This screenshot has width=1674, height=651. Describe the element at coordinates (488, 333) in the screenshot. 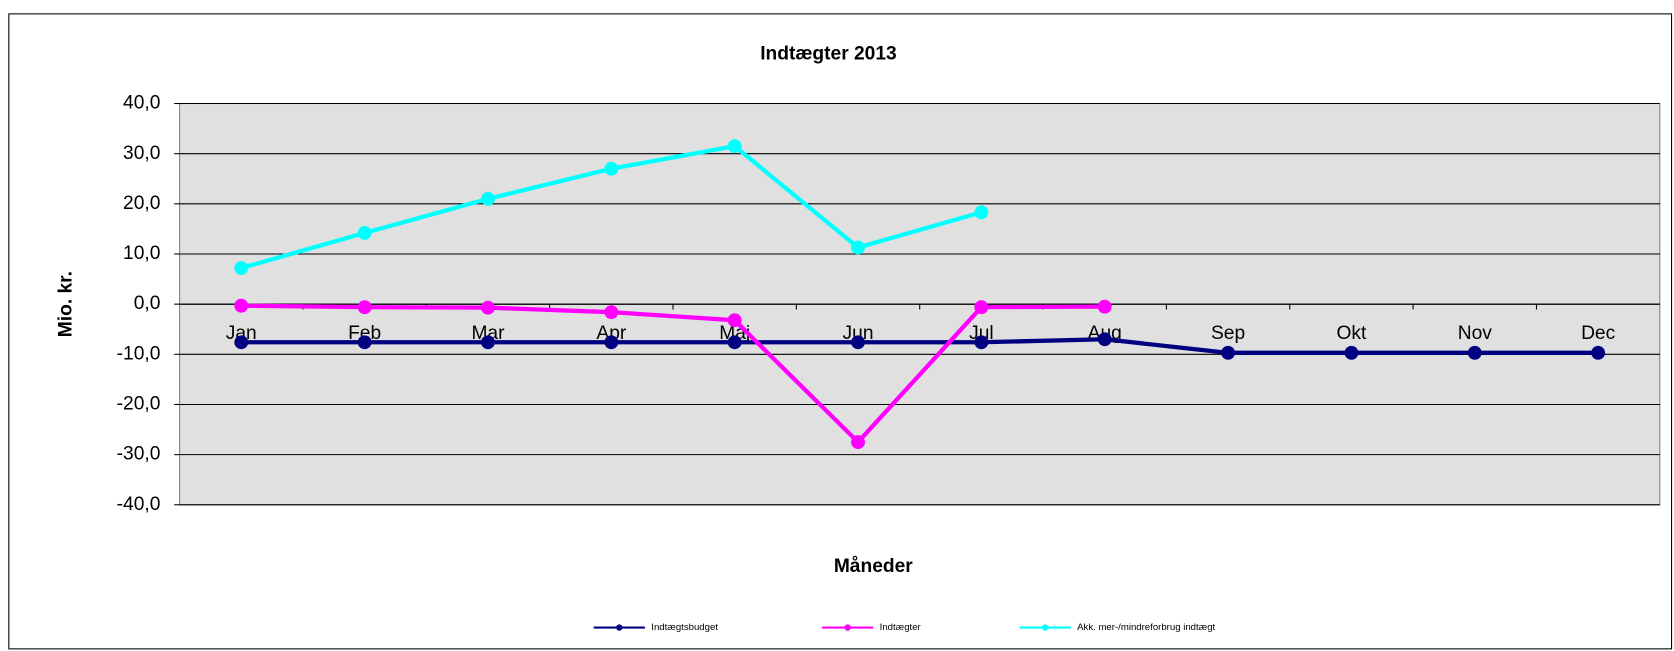

I see `x-tick-label: Mar` at that location.